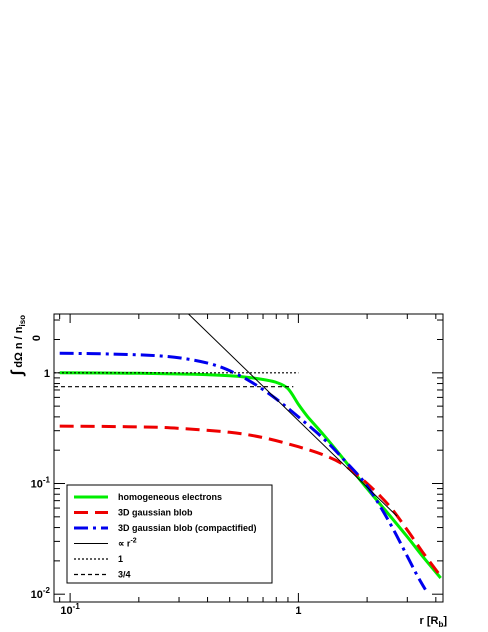  What do you see at coordinates (187, 528) in the screenshot?
I see `legend-label-compactified: 3D gaussian blob (compactified)` at bounding box center [187, 528].